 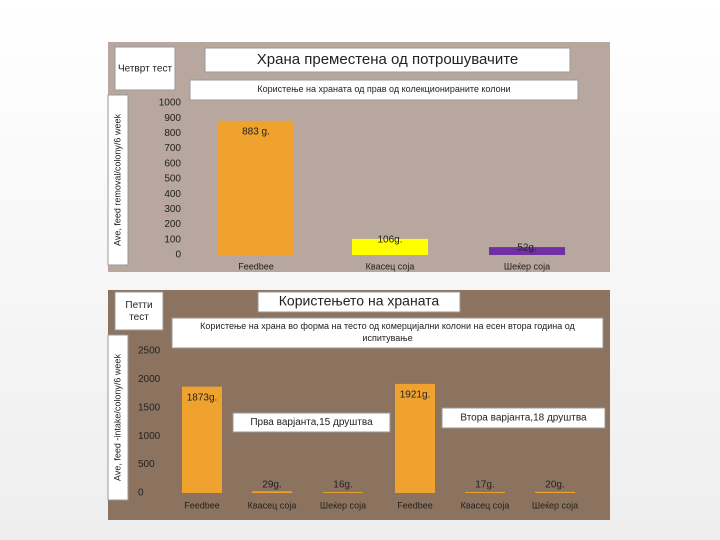 What do you see at coordinates (172, 133) in the screenshot?
I see `y-tick-label: 800` at bounding box center [172, 133].